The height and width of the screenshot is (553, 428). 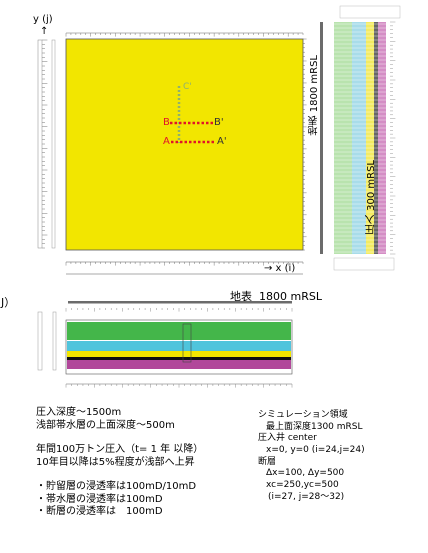 What do you see at coordinates (44, 31) in the screenshot?
I see `y-axis-arrow-icon: ↑` at bounding box center [44, 31].